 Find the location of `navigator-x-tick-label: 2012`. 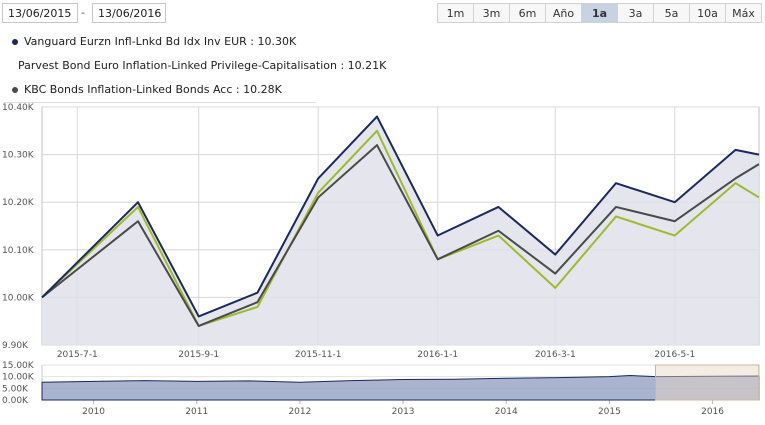

navigator-x-tick-label: 2012 is located at coordinates (299, 412).